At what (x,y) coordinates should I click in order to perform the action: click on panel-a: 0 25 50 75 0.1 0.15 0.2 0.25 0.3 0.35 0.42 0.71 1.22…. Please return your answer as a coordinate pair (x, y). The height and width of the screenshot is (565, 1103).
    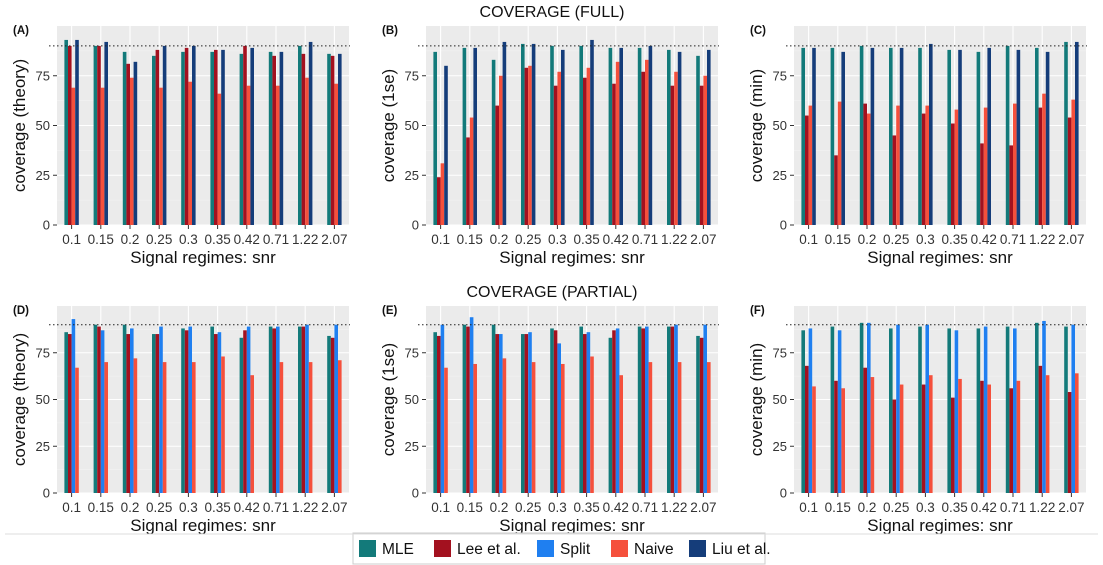
    Looking at the image, I should click on (180, 146).